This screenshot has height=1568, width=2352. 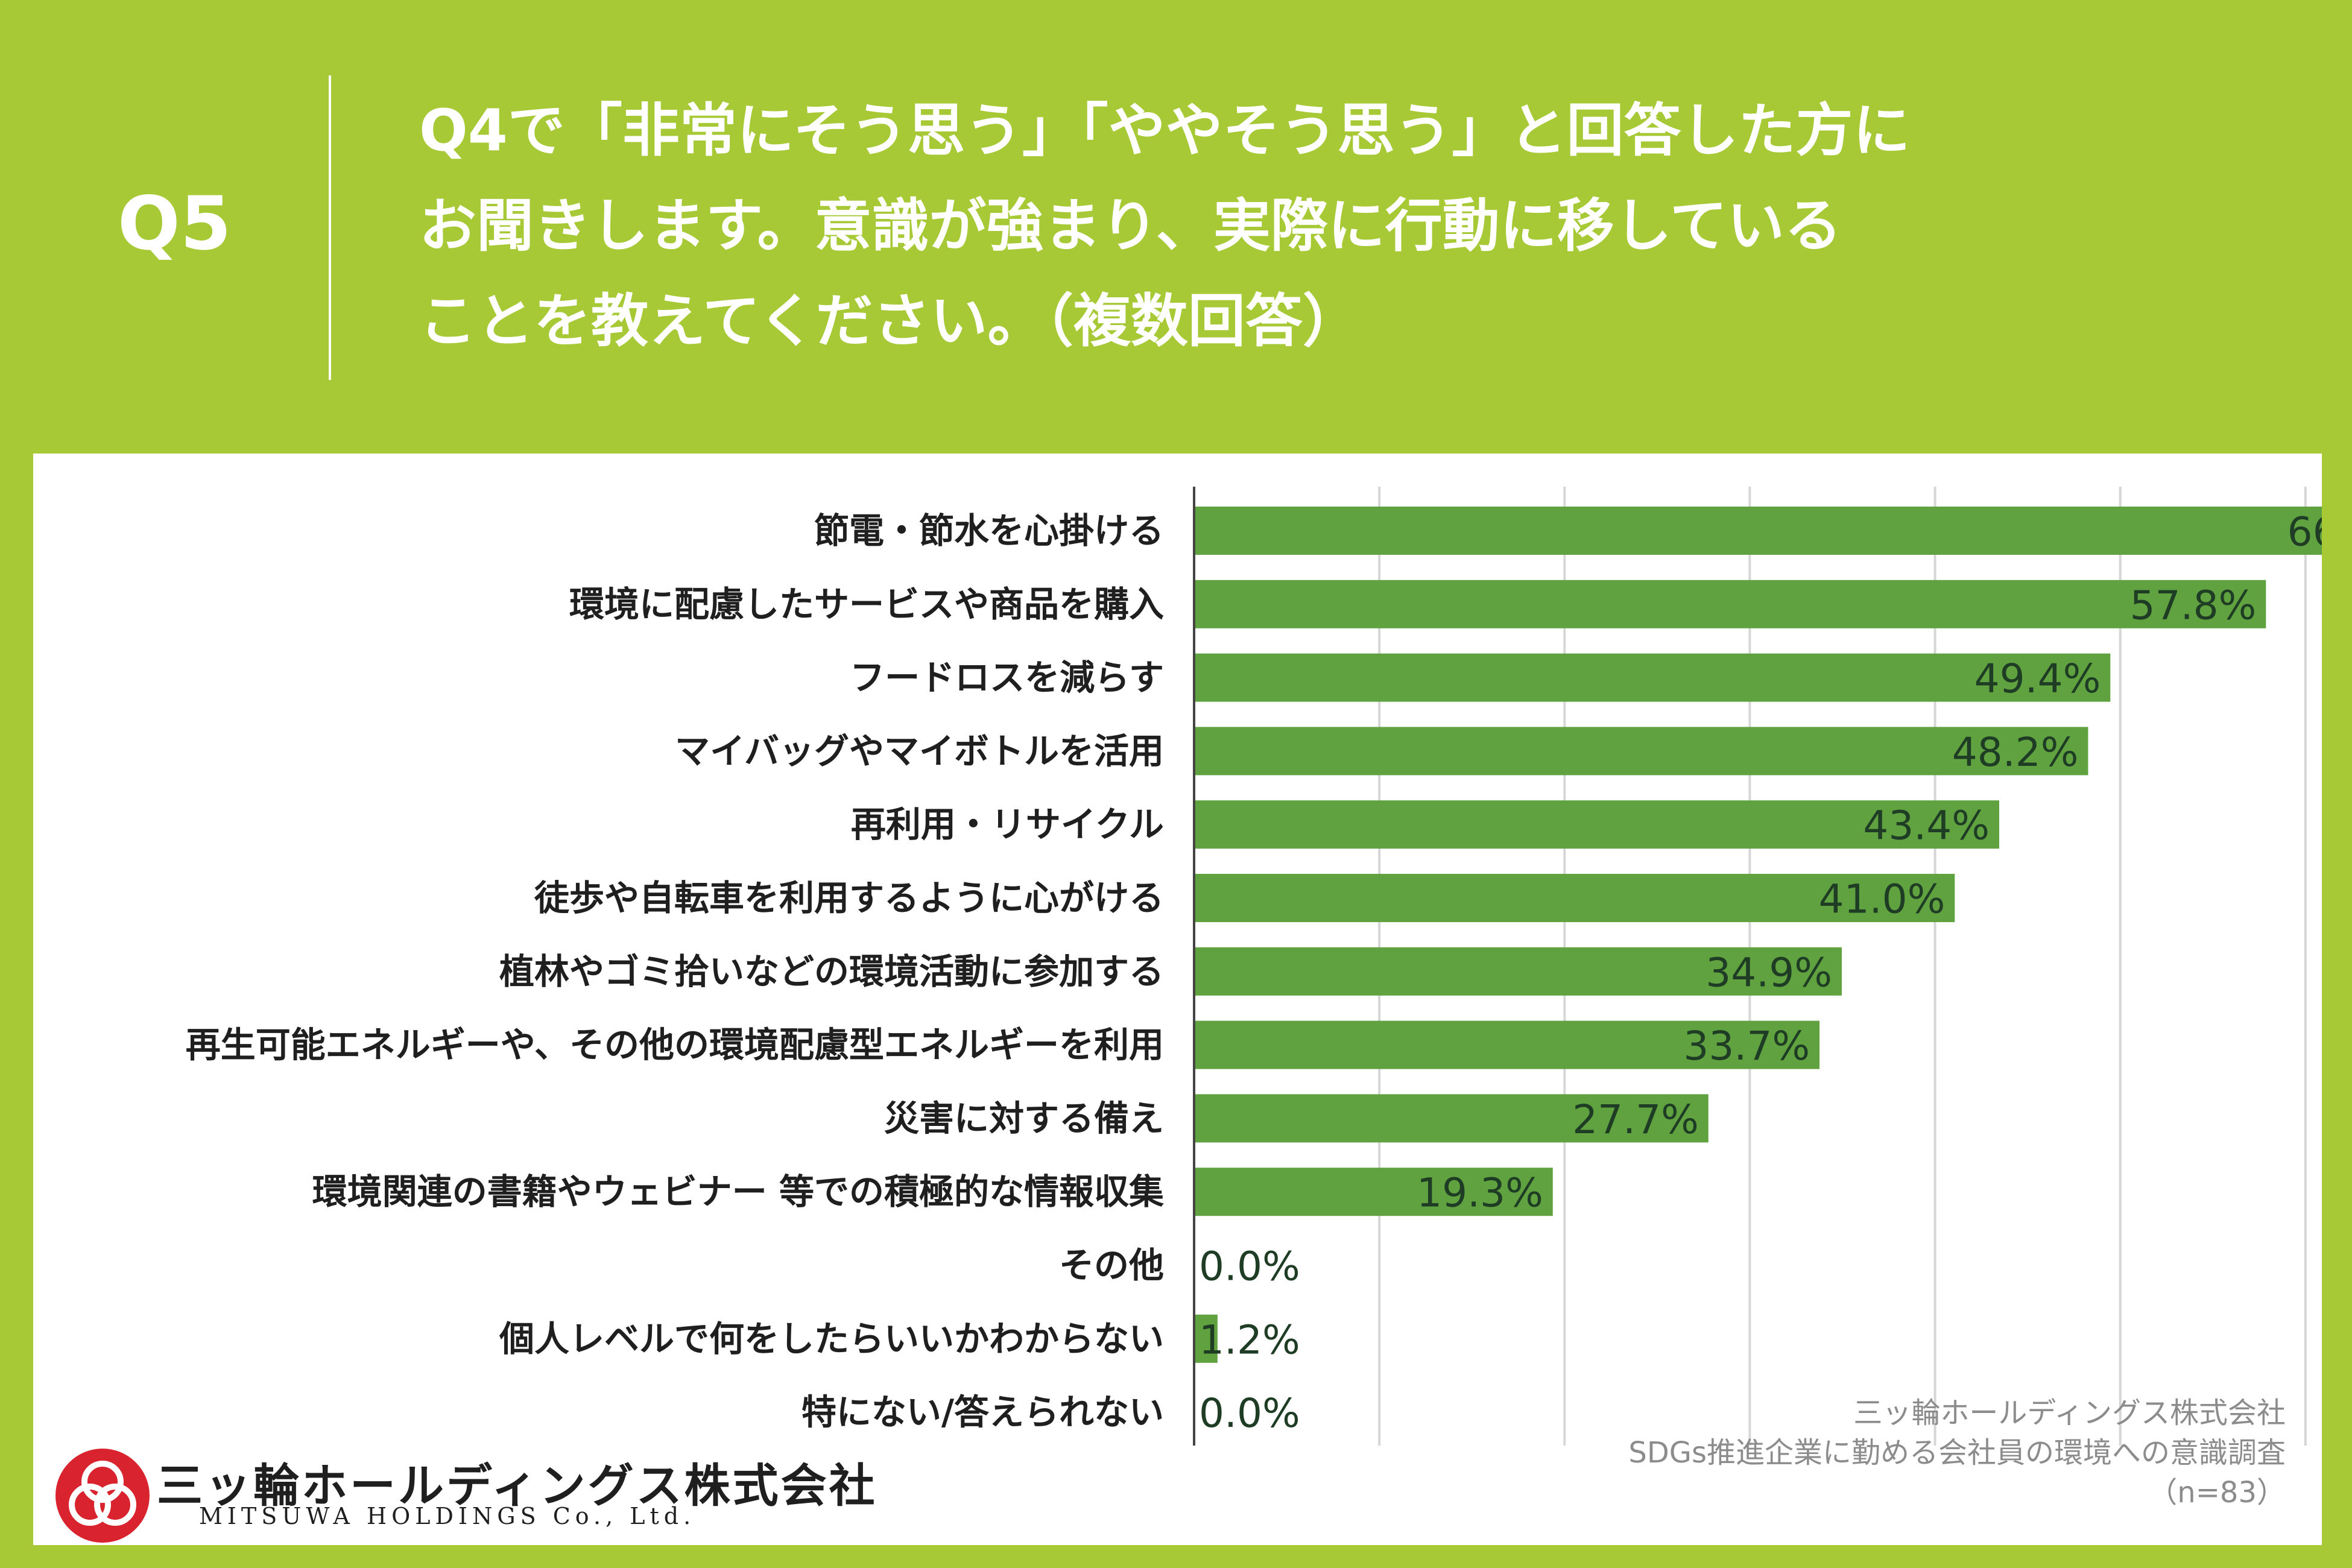 I want to click on category-label: 環境関連の書籍やウェビナー 等での積極的な情報収集, so click(x=738, y=1191).